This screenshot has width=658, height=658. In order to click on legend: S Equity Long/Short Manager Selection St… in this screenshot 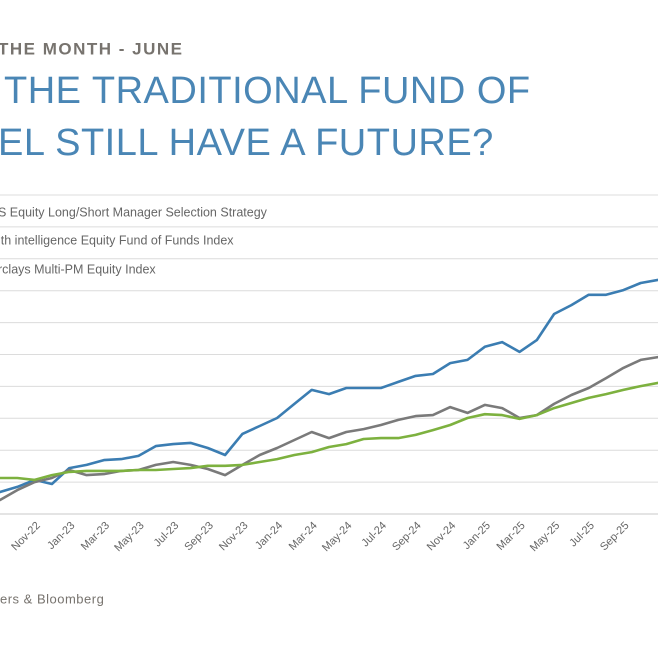, I will do `click(134, 240)`.